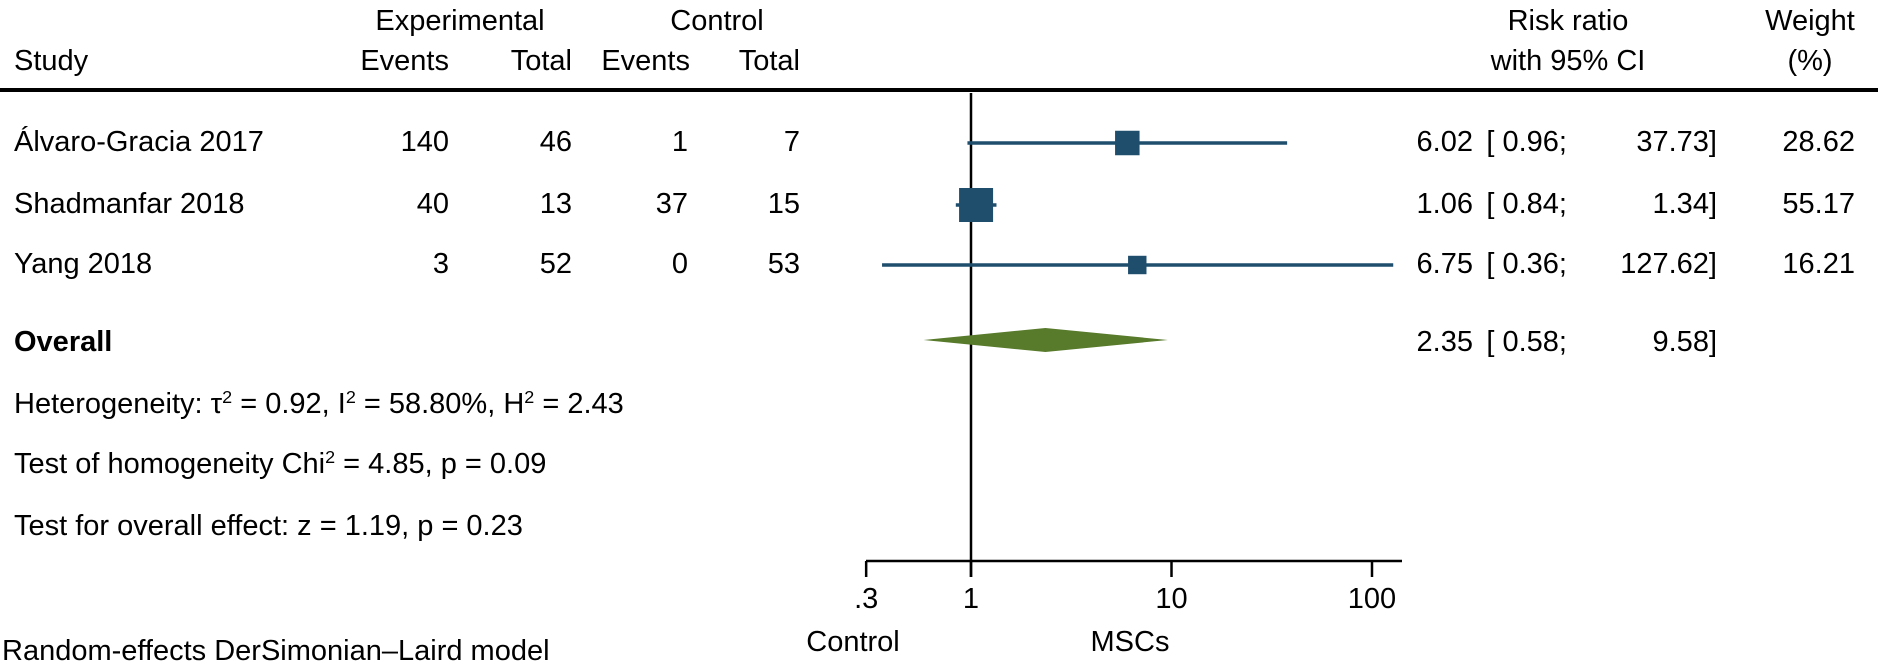 Image resolution: width=1878 pixels, height=666 pixels. I want to click on x-axis-tick-label: 1, so click(971, 599).